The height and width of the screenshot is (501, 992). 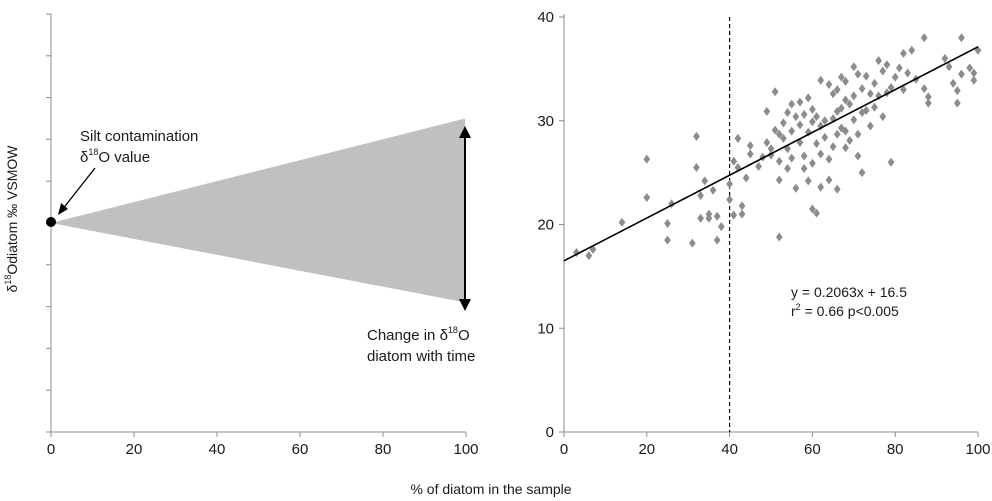 What do you see at coordinates (48, 223) in the screenshot?
I see `left-y-ticks` at bounding box center [48, 223].